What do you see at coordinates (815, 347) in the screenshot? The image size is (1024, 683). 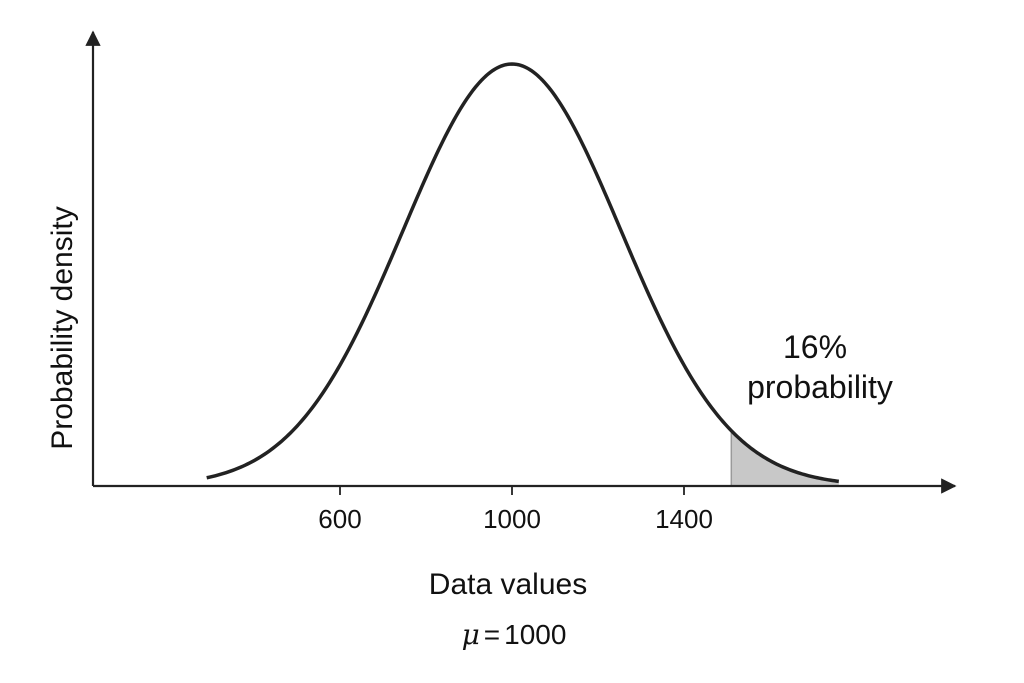 I see `shaded-probability-percent: 16%` at bounding box center [815, 347].